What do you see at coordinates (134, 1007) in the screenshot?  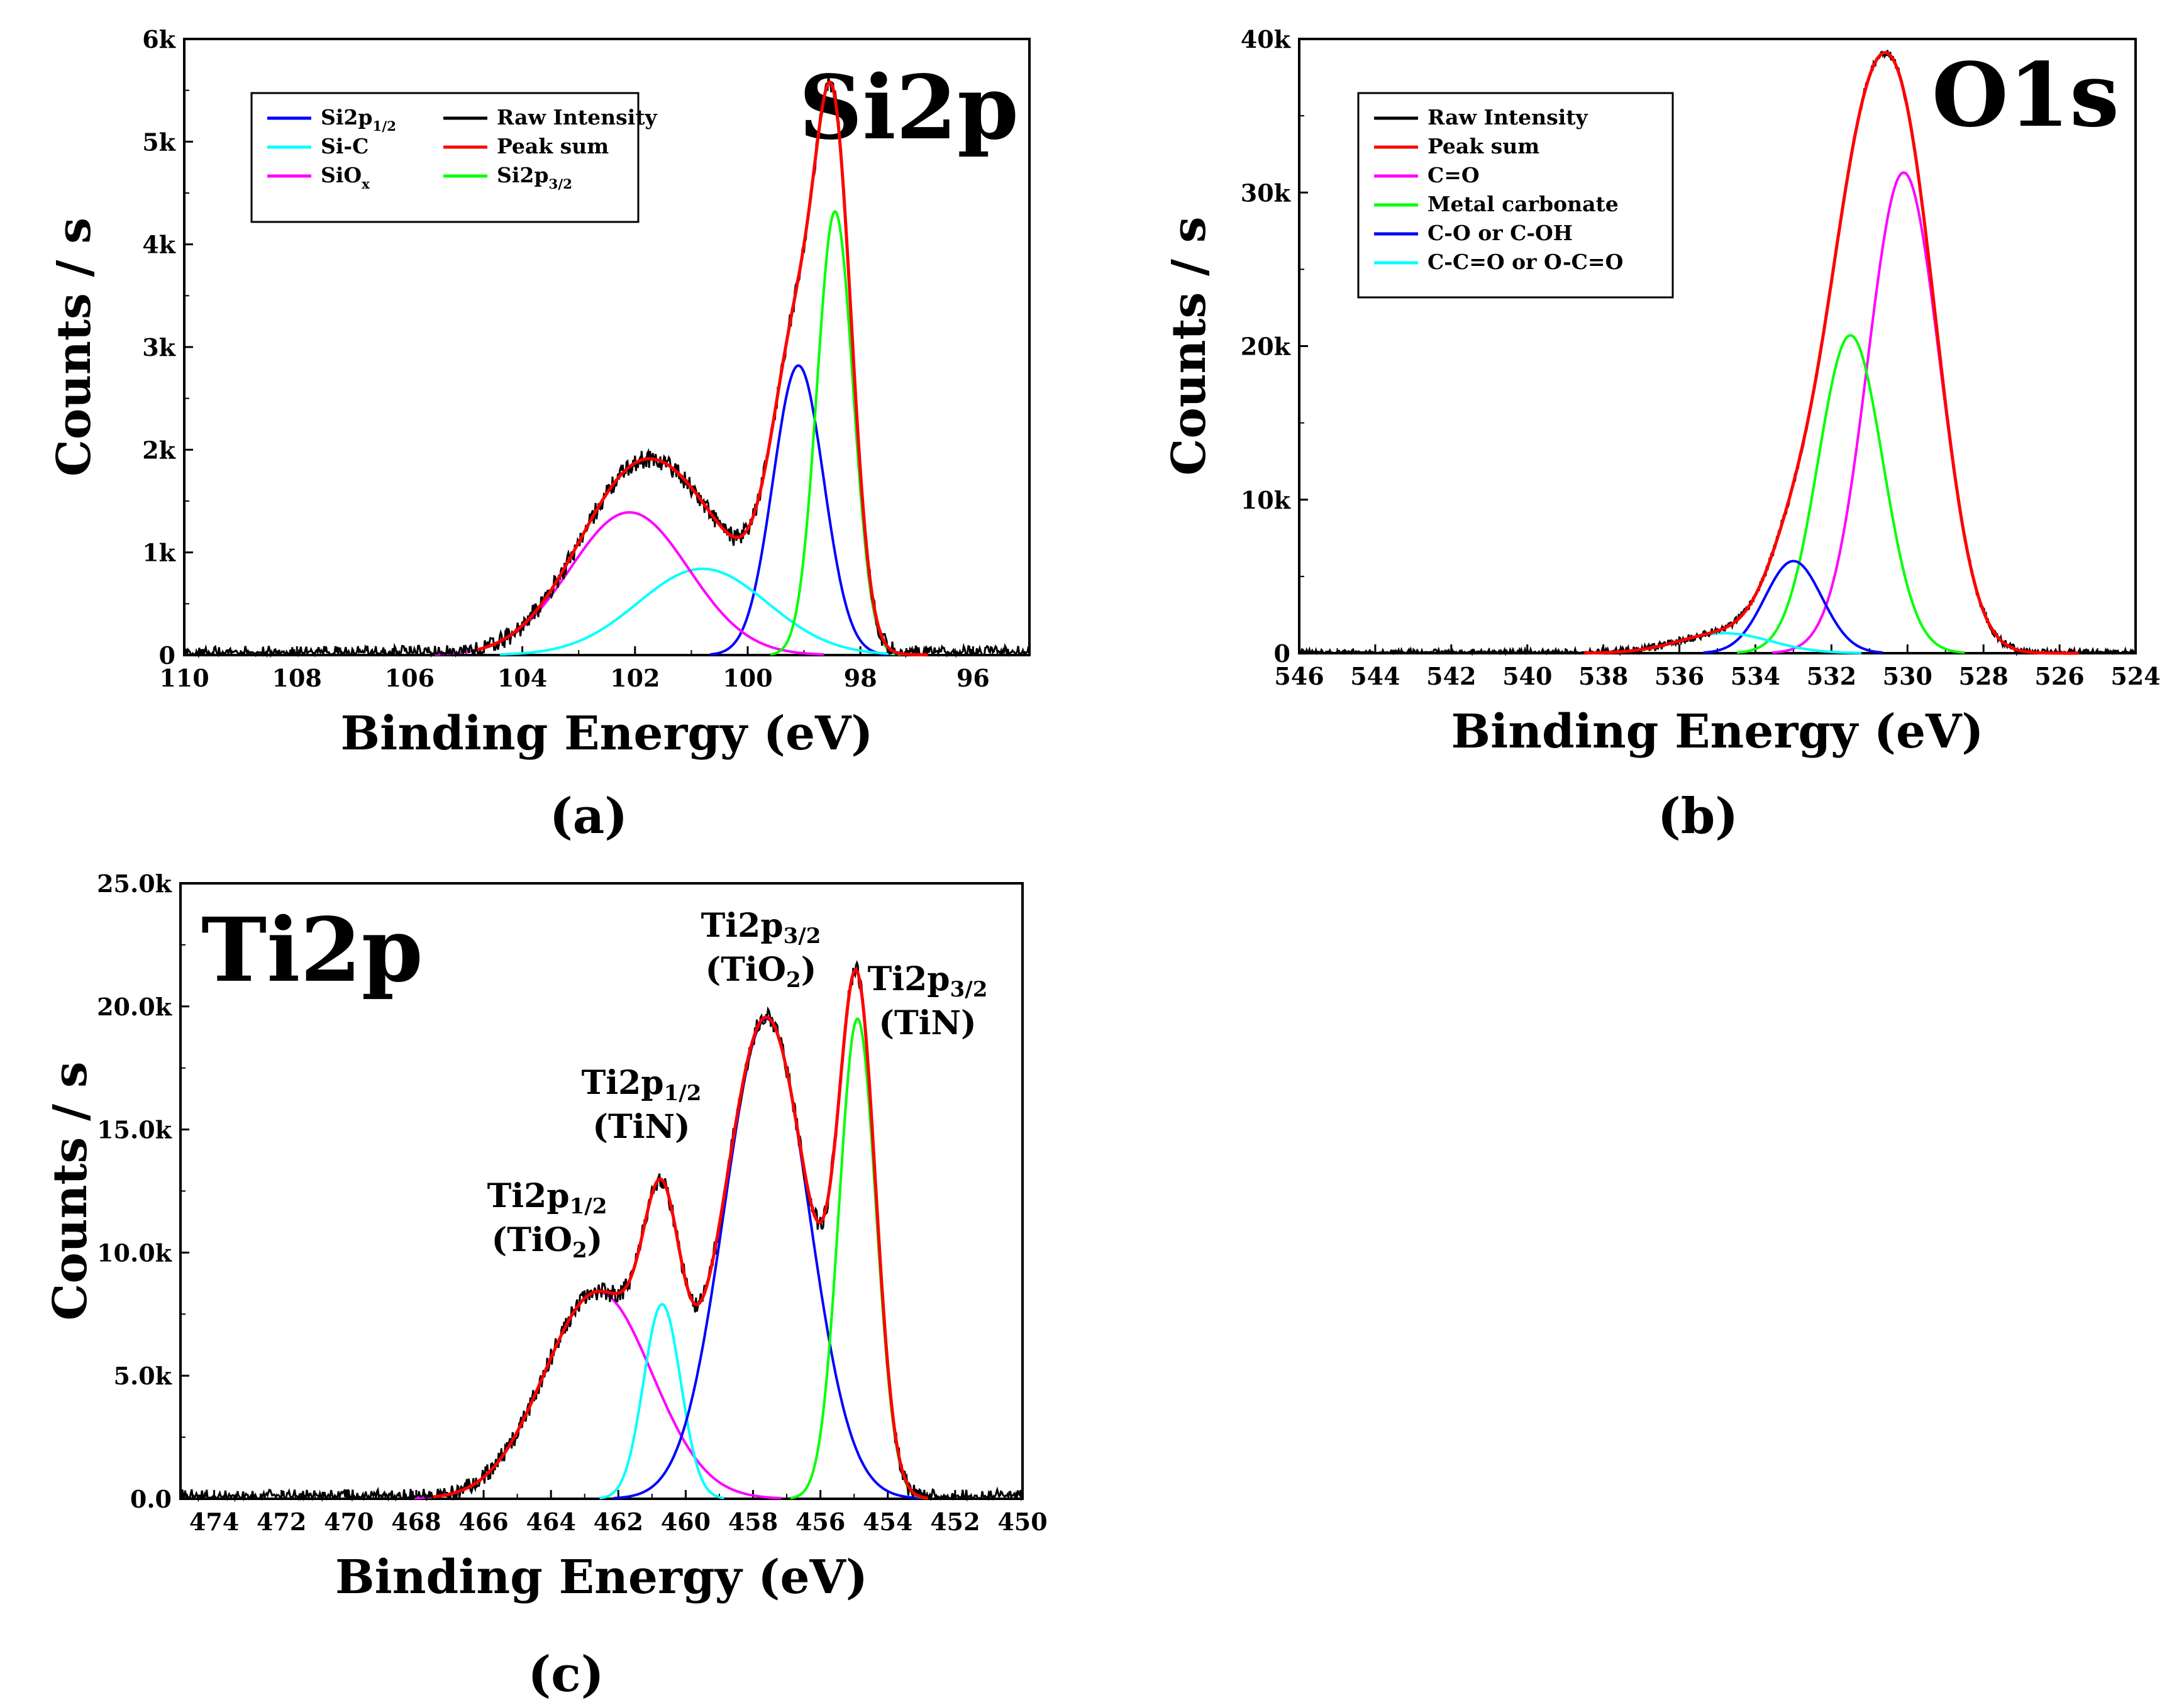 I see `y-tick-label: 20.0k` at bounding box center [134, 1007].